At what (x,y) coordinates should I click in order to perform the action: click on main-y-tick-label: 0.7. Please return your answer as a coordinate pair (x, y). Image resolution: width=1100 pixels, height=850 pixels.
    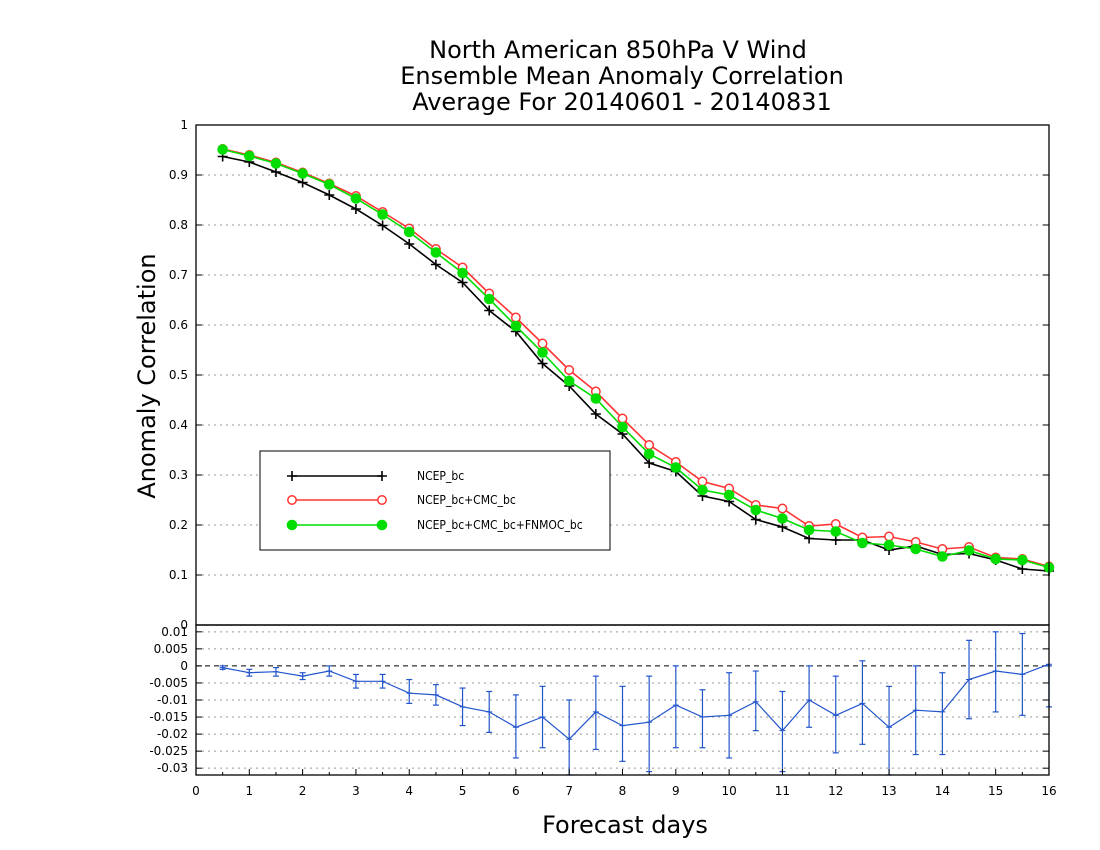
    Looking at the image, I should click on (178, 275).